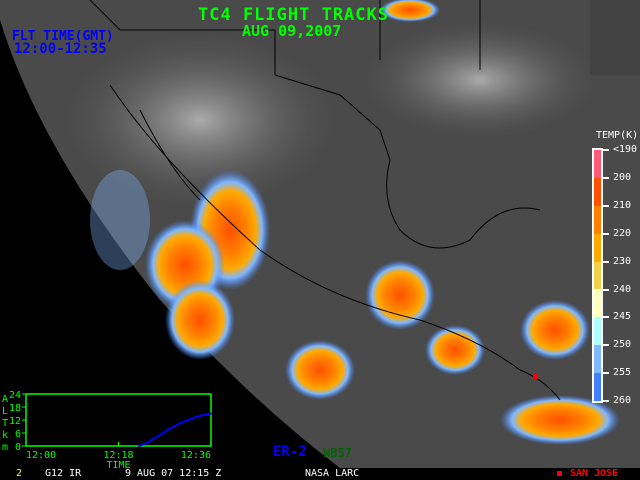 This screenshot has width=640, height=480. I want to click on legend-title: TEMP(K), so click(617, 135).